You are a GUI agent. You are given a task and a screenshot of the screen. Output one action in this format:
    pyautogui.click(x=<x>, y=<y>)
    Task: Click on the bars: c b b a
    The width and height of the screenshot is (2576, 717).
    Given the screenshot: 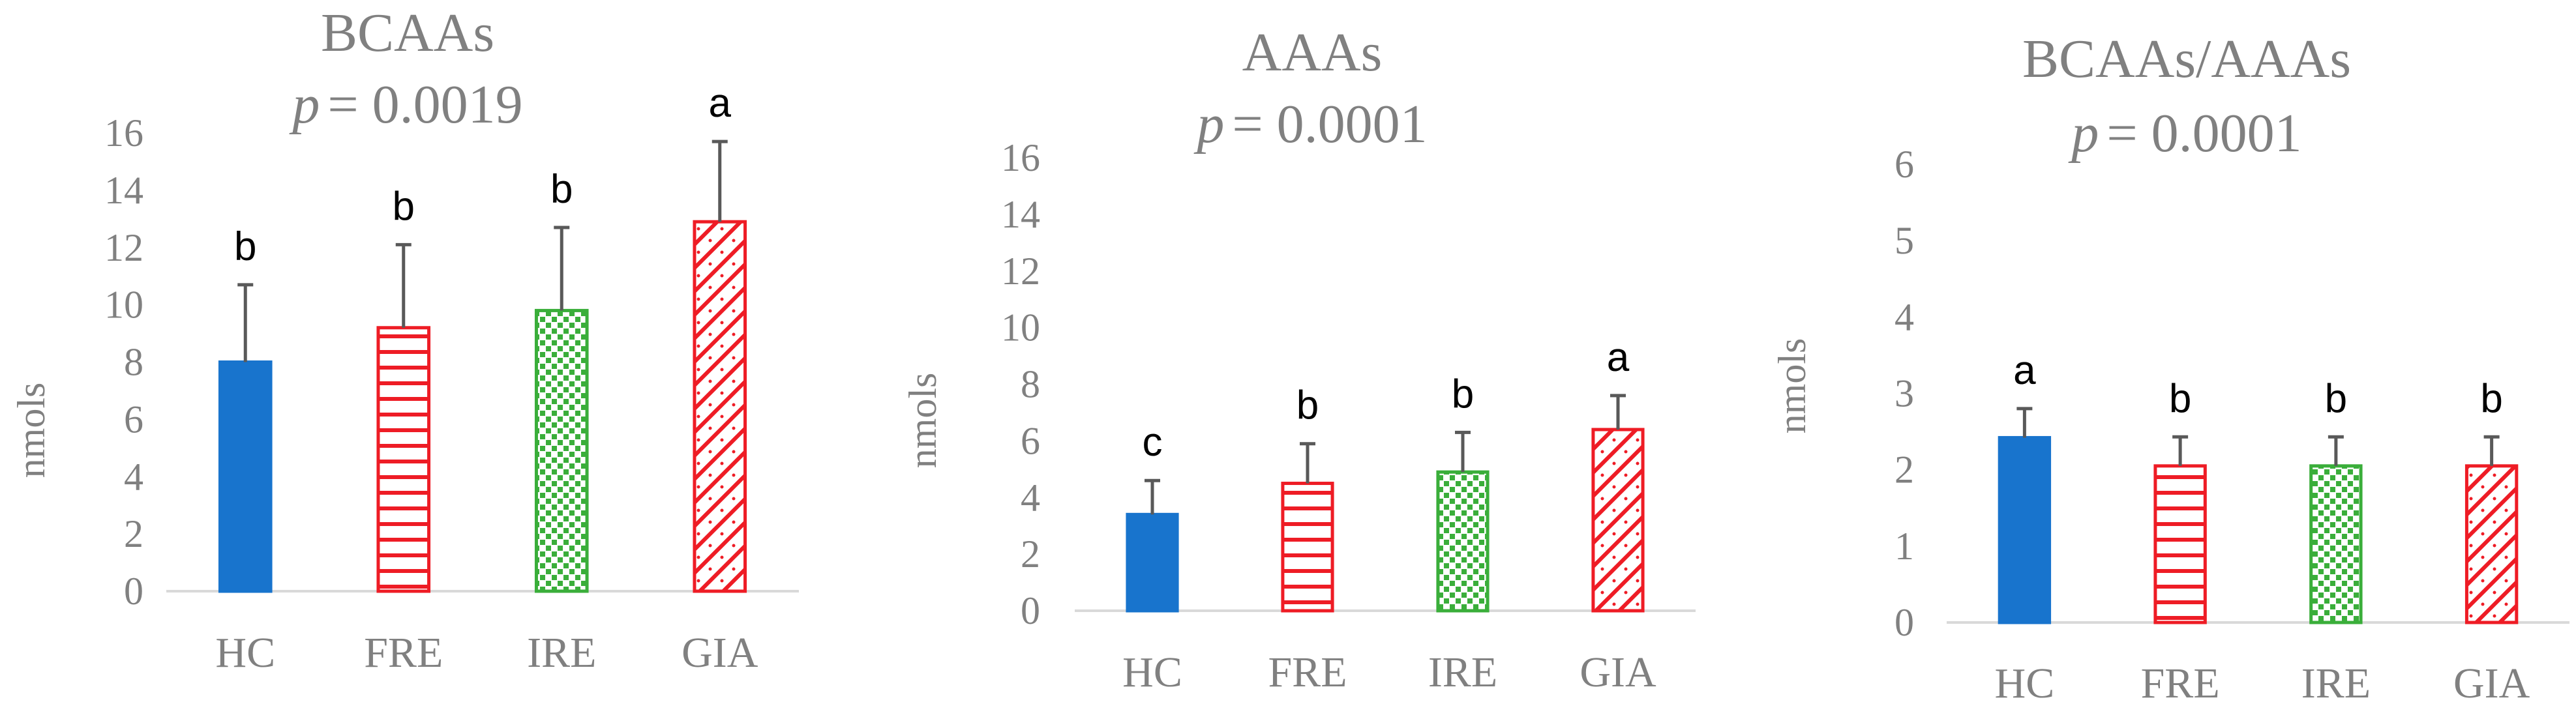 What is the action you would take?
    pyautogui.click(x=1385, y=474)
    